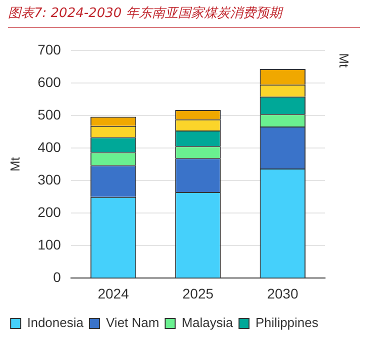  Describe the element at coordinates (208, 322) in the screenshot. I see `legend-label: Malaysia` at that location.